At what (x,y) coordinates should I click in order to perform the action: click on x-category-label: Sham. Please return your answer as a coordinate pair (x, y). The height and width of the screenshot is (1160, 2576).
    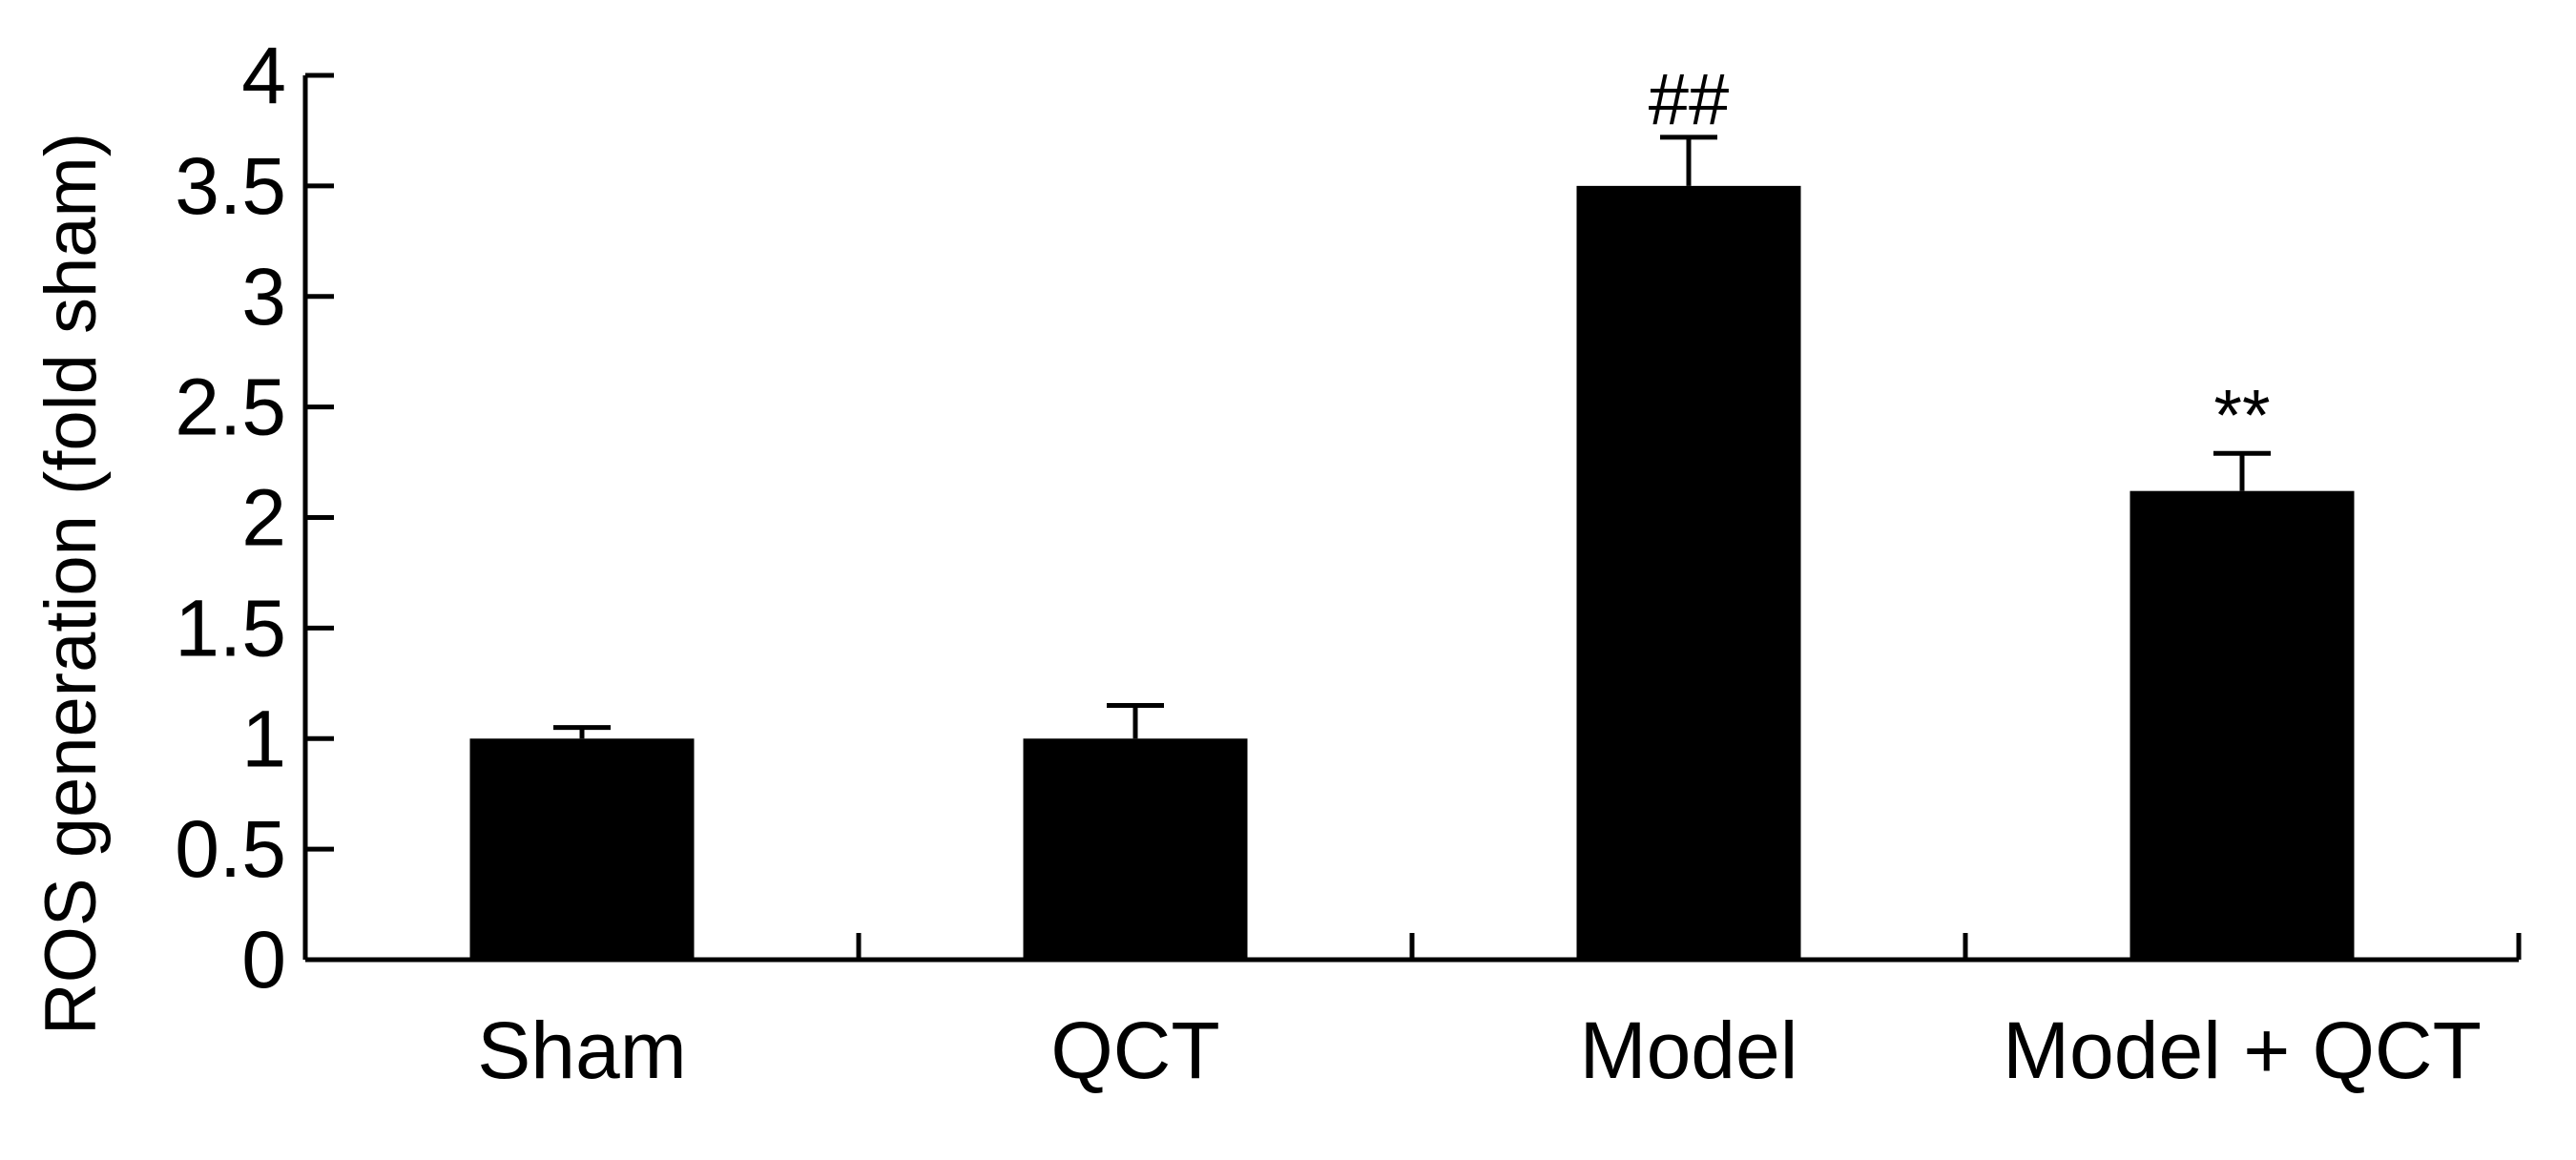
    Looking at the image, I should click on (581, 1050).